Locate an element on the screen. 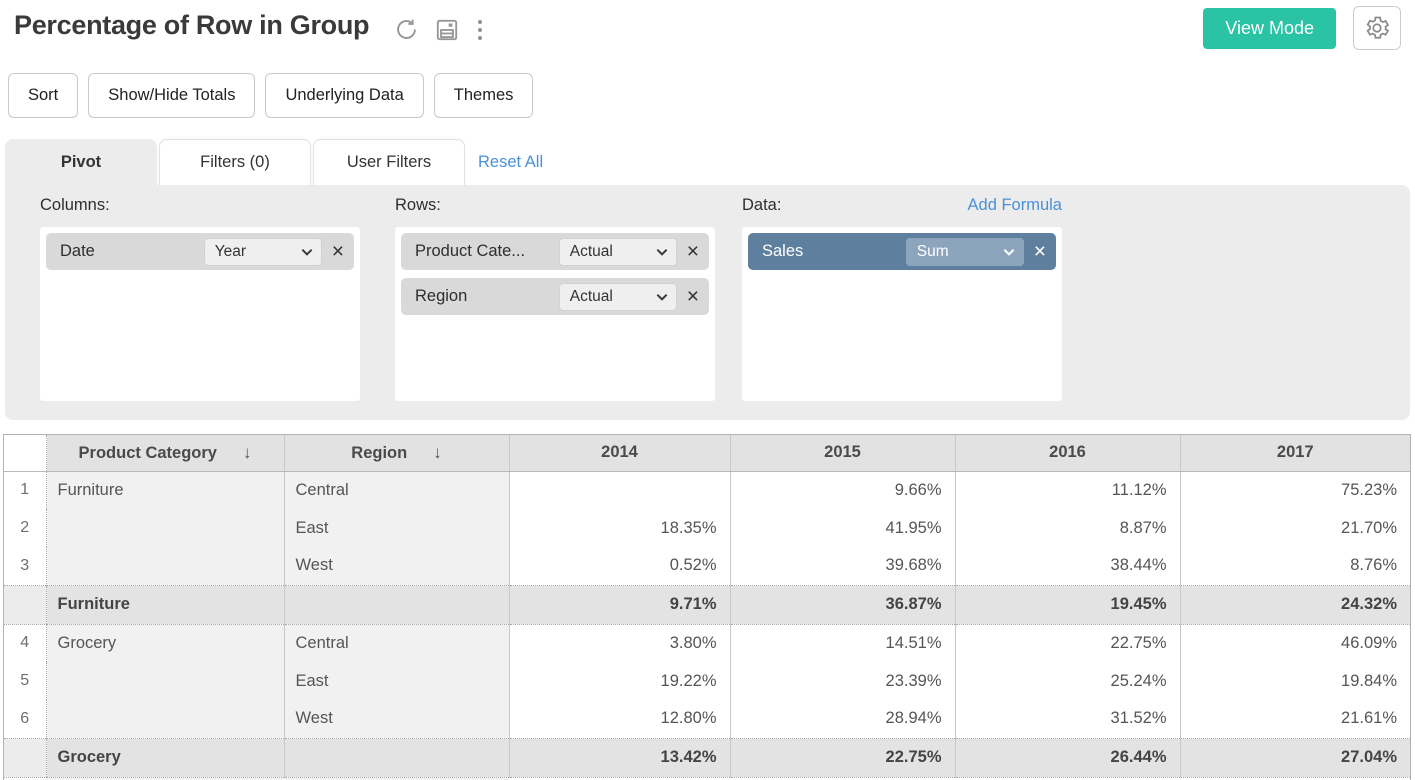 This screenshot has height=780, width=1415. value-cell: 12.80% is located at coordinates (619, 719).